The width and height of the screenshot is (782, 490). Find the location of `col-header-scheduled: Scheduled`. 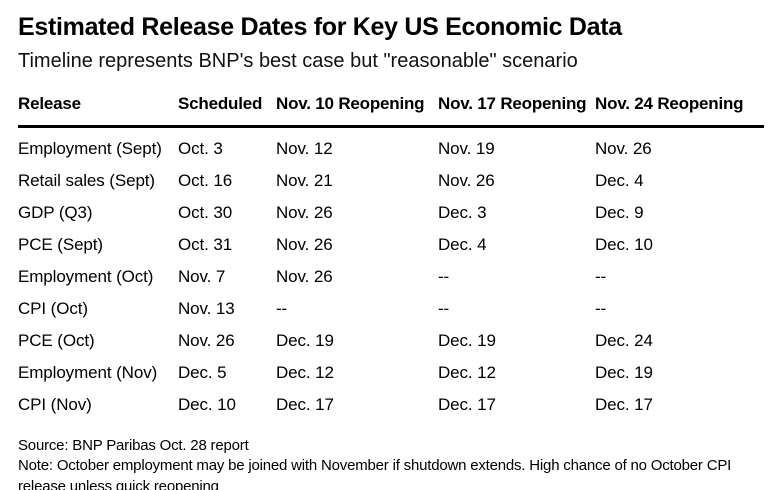

col-header-scheduled: Scheduled is located at coordinates (227, 110).